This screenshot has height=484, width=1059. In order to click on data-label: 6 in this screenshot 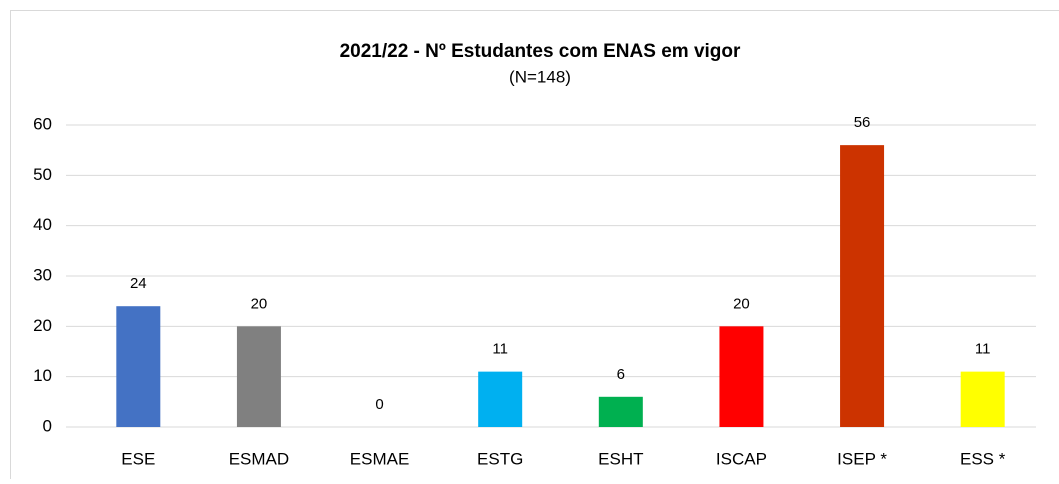, I will do `click(621, 374)`.